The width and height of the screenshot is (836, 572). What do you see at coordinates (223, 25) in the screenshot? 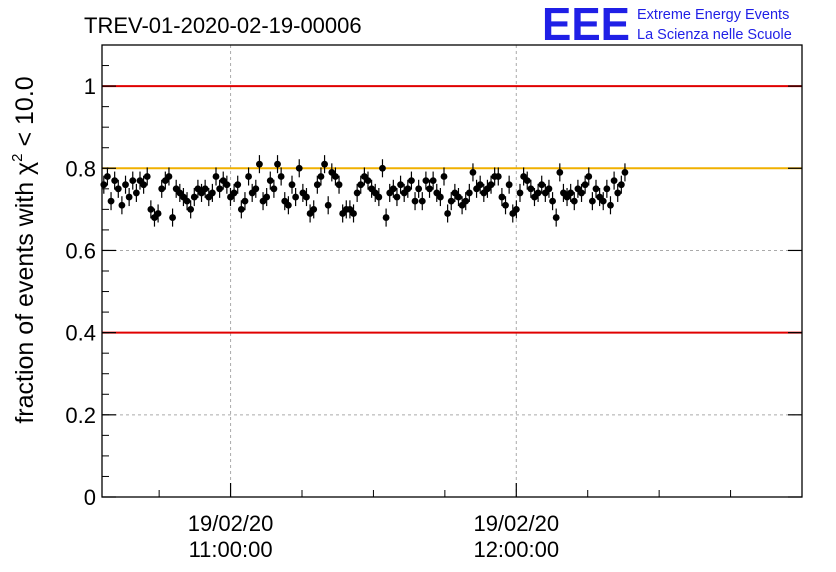
I see `chart-title: TREV-01-2020-02-19-00006` at bounding box center [223, 25].